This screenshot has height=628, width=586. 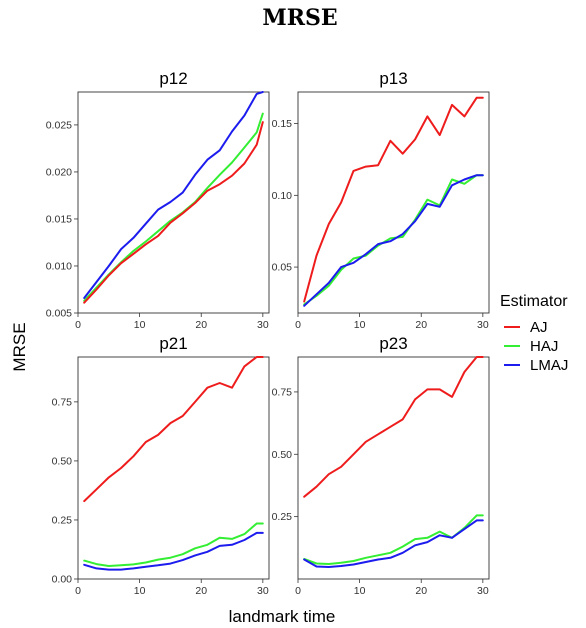 What do you see at coordinates (59, 314) in the screenshot?
I see `y-tick-label: 0.005` at bounding box center [59, 314].